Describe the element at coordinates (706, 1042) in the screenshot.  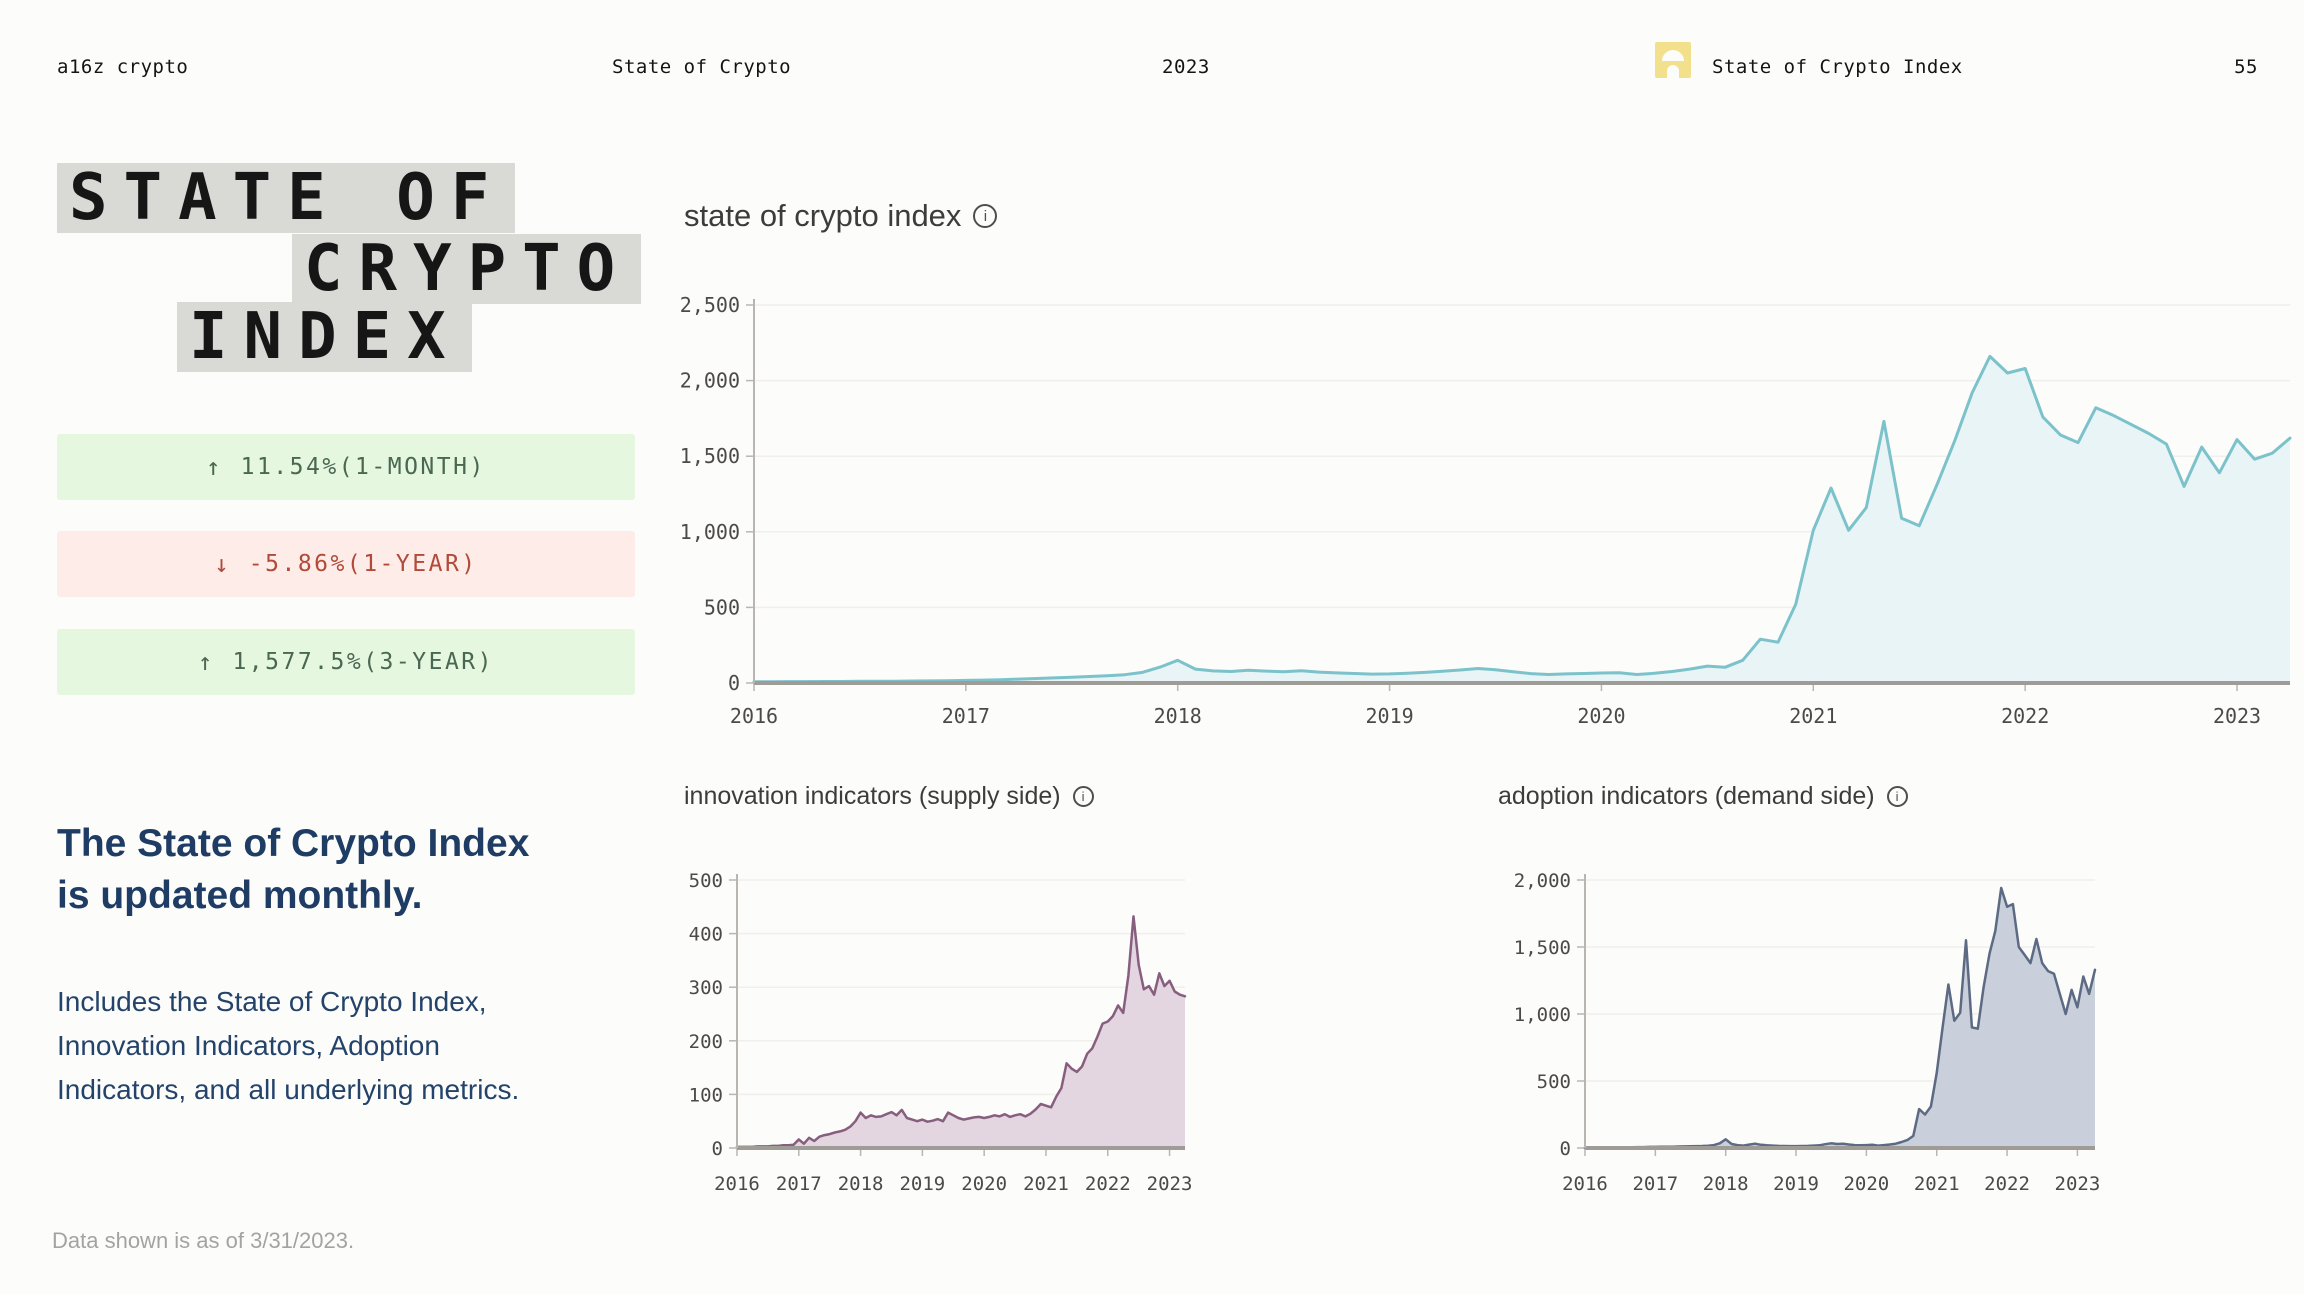
I see `svg-text: 200` at that location.